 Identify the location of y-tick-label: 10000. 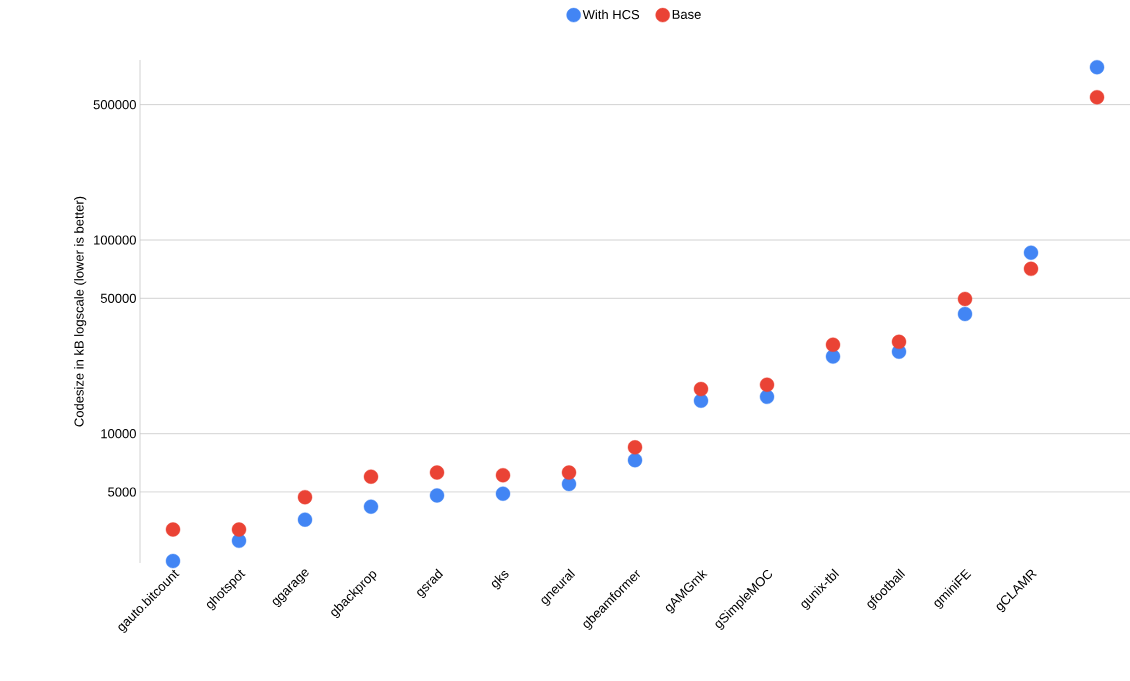
(118, 434).